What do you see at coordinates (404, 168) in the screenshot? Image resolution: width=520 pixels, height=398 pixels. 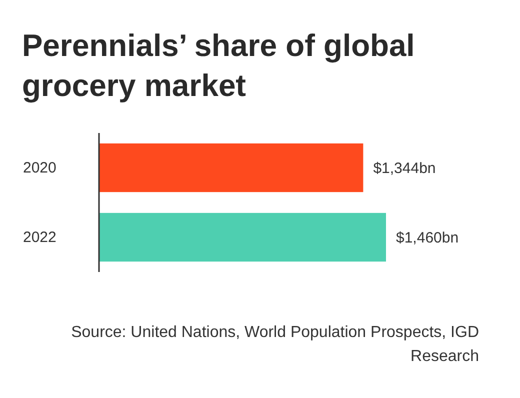 I see `data-label: $1,344bn` at bounding box center [404, 168].